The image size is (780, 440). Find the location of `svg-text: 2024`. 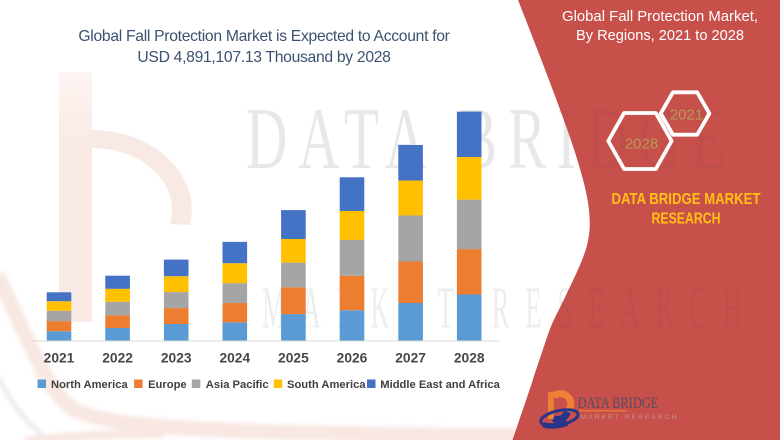

svg-text: 2024 is located at coordinates (234, 358).